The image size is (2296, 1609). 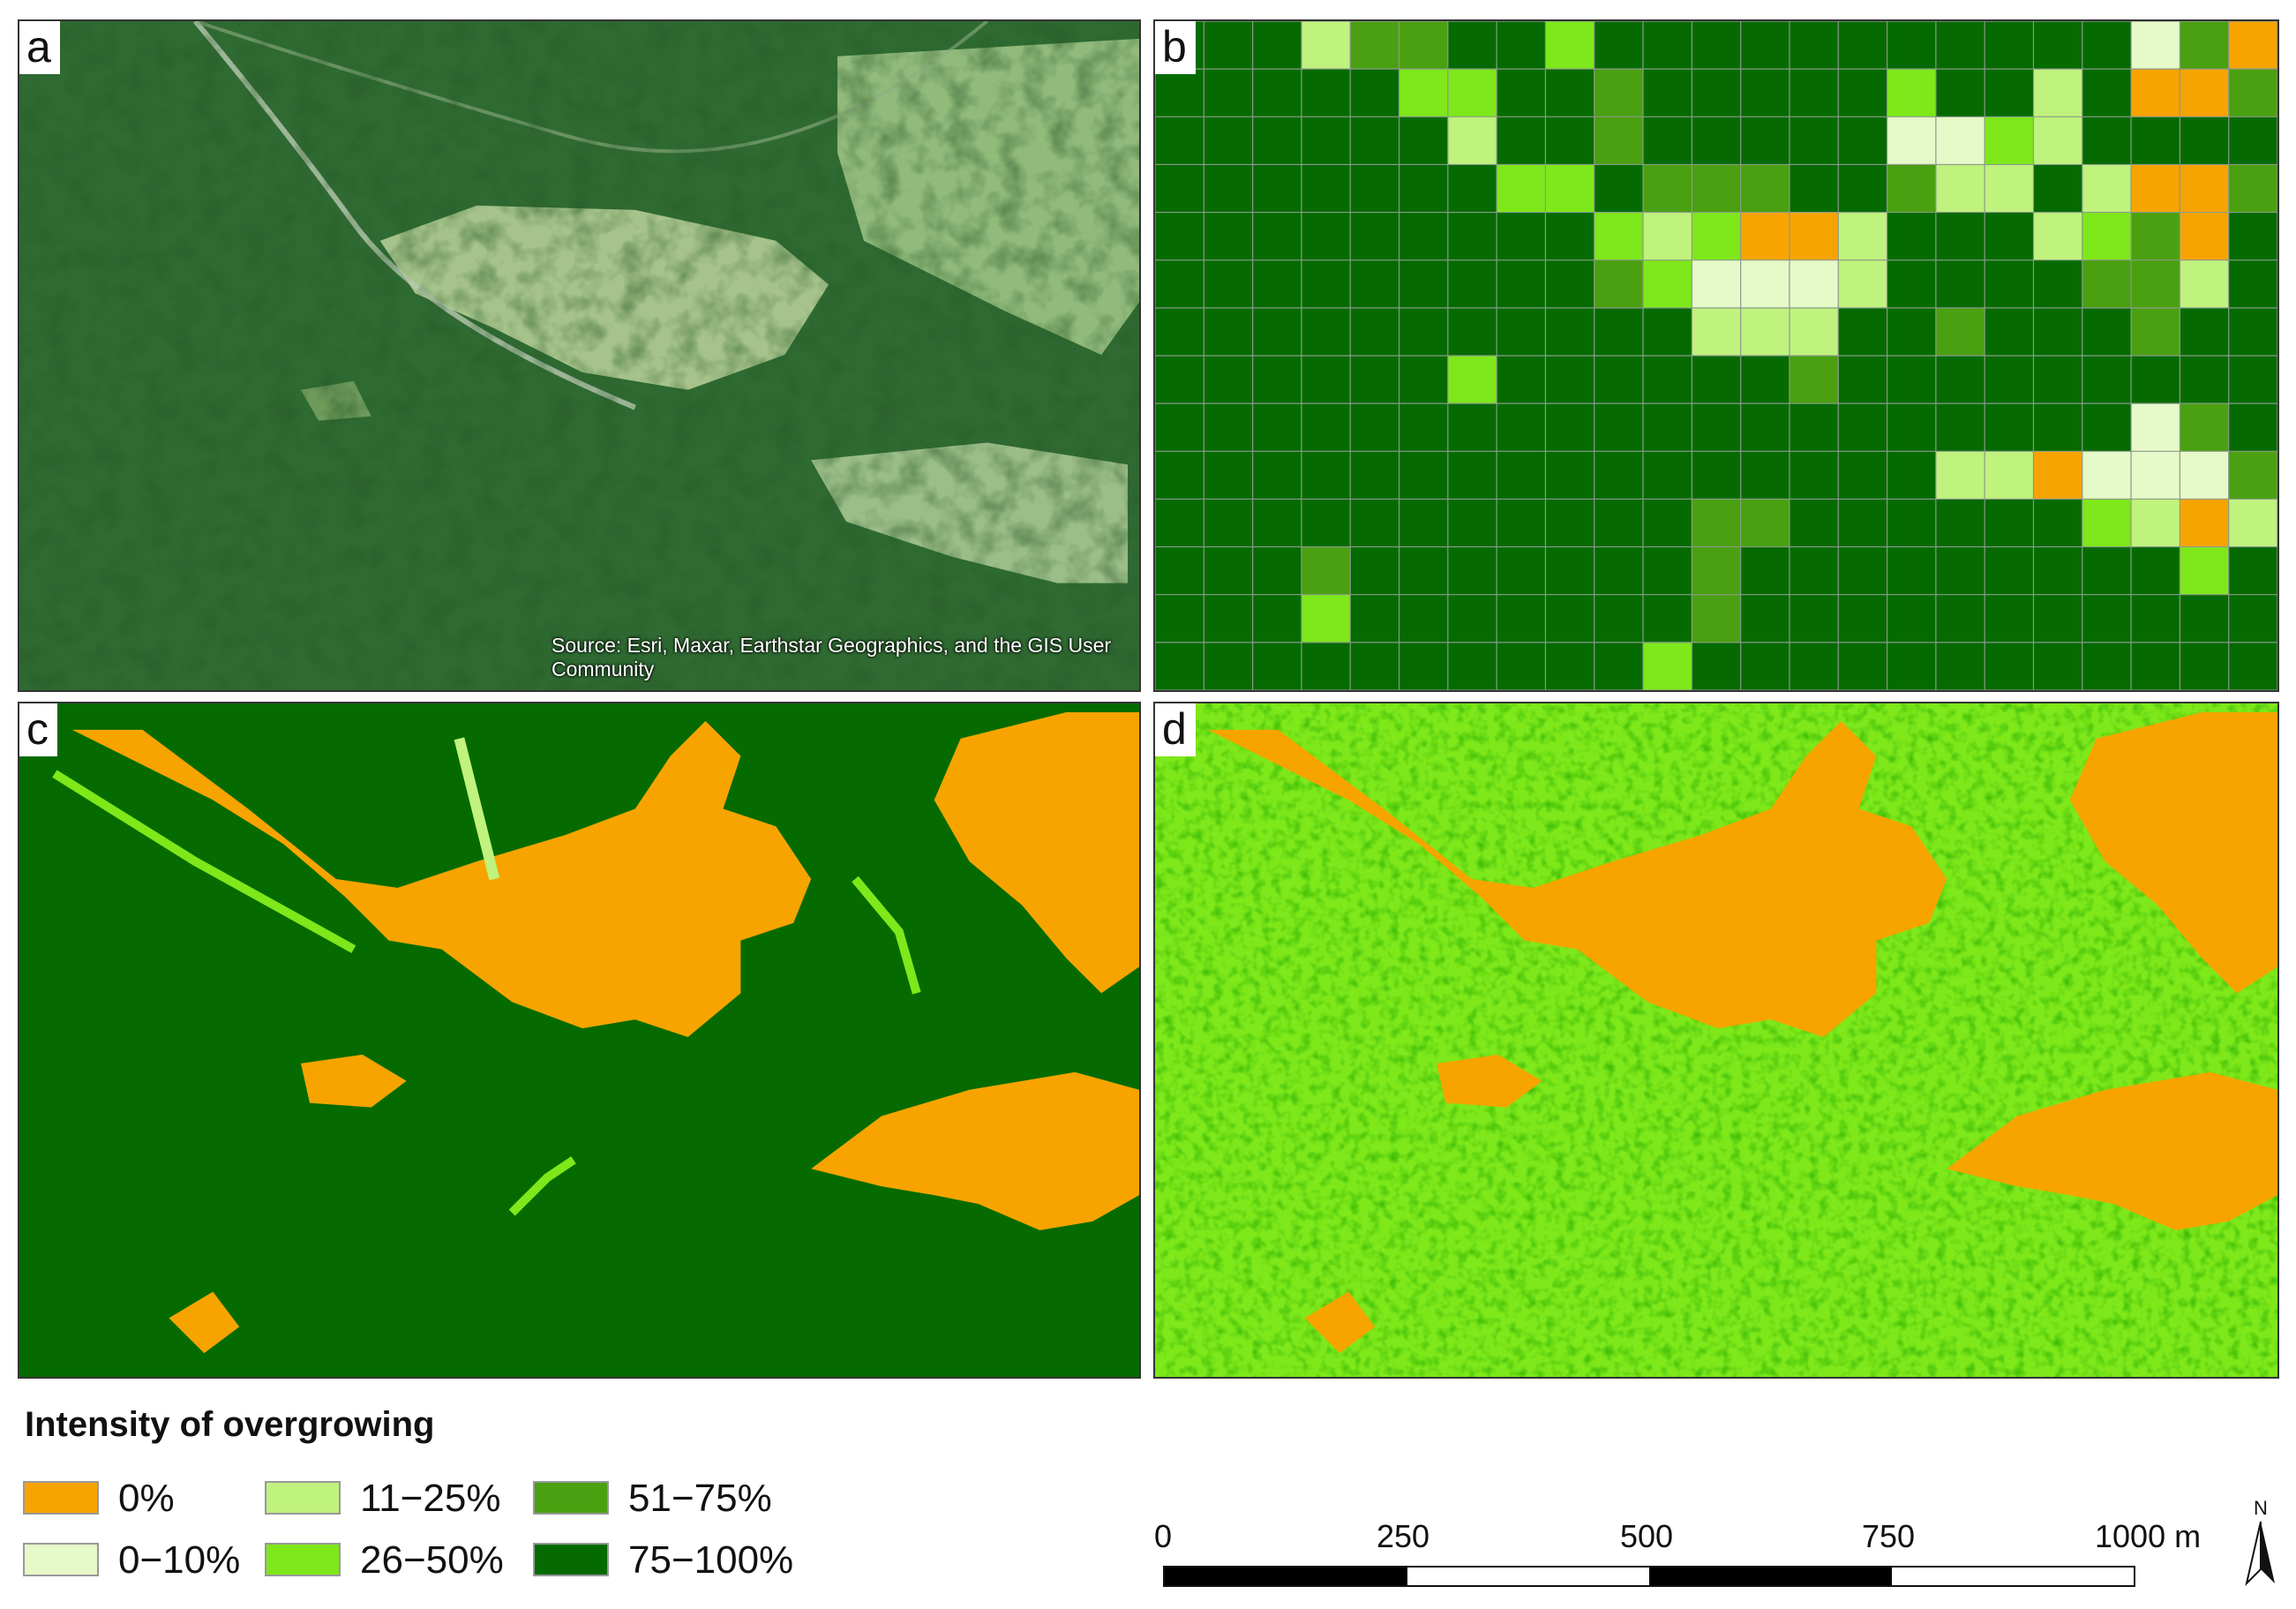 I want to click on scale-label-250: 250, so click(x=1403, y=1536).